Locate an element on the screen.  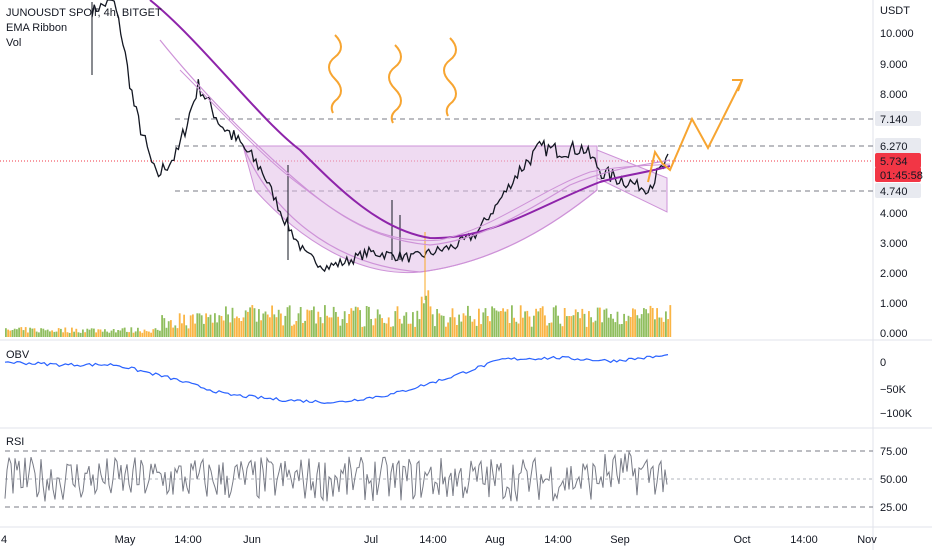
price-axis-tick: 0.000 is located at coordinates (894, 334).